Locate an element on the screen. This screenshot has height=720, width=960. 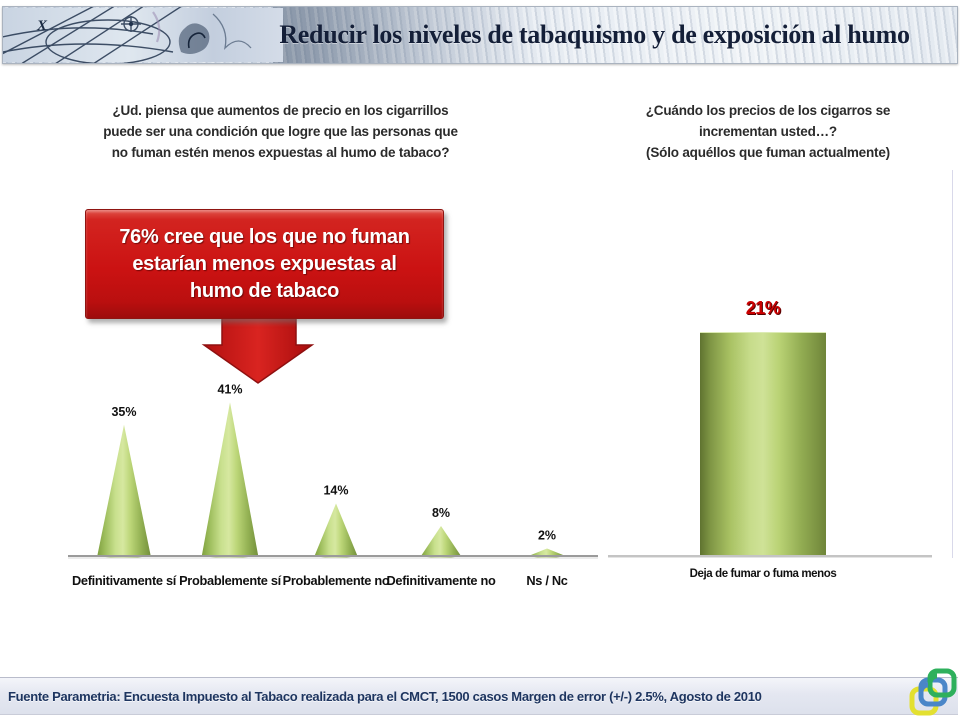
bar-chart-baseline is located at coordinates (770, 556).